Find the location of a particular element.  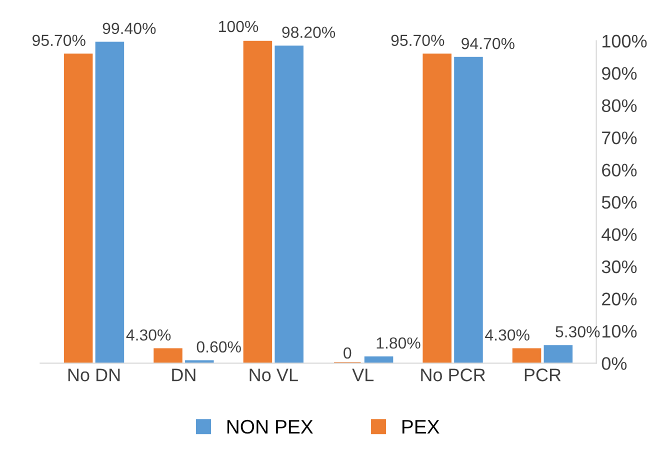

data-label: 98.20% is located at coordinates (309, 32).